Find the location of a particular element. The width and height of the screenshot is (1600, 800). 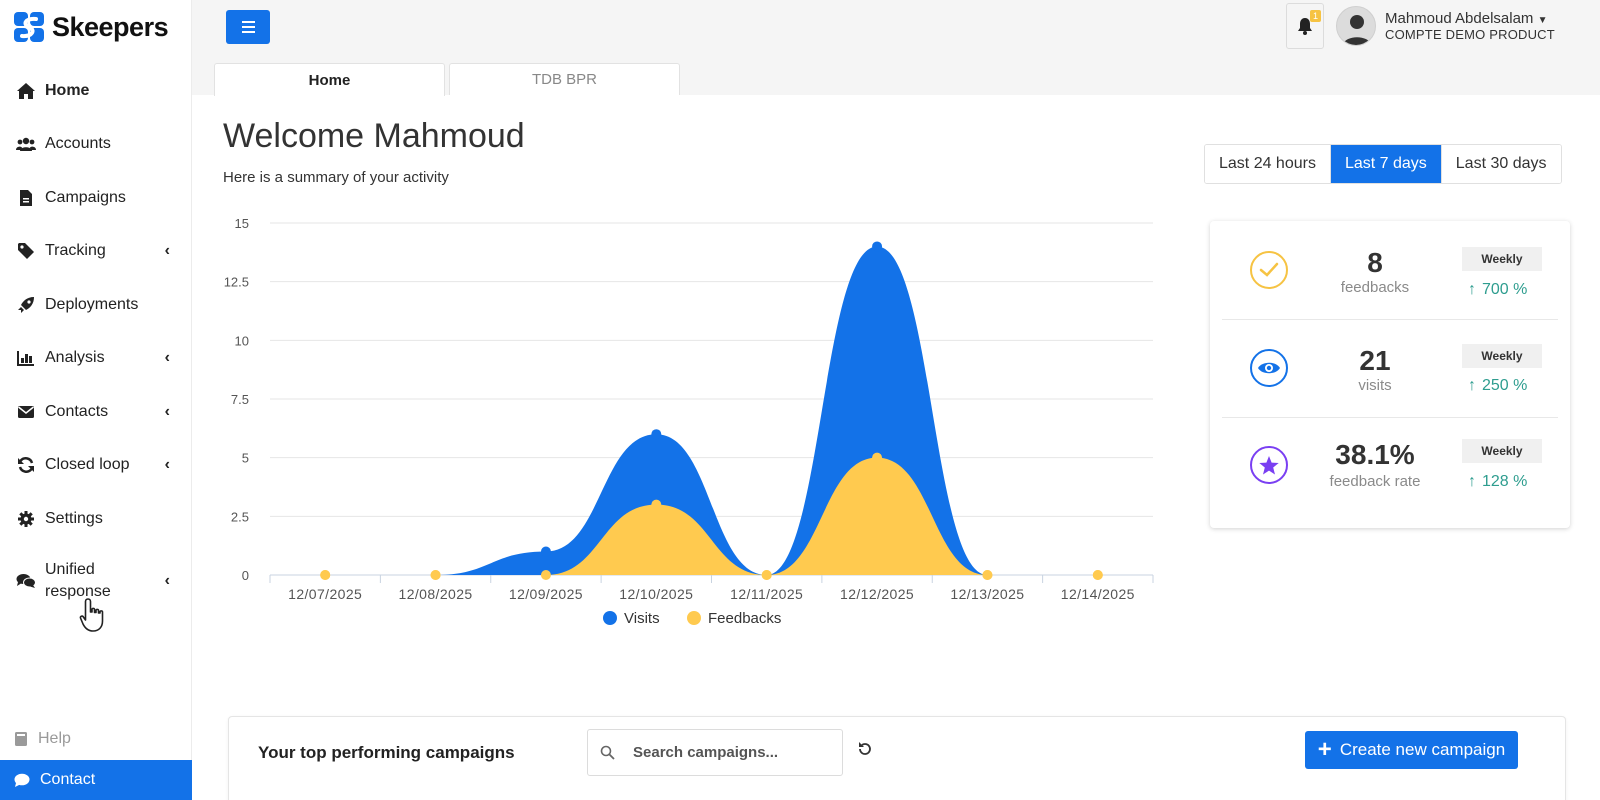

search-input is located at coordinates (723, 752).